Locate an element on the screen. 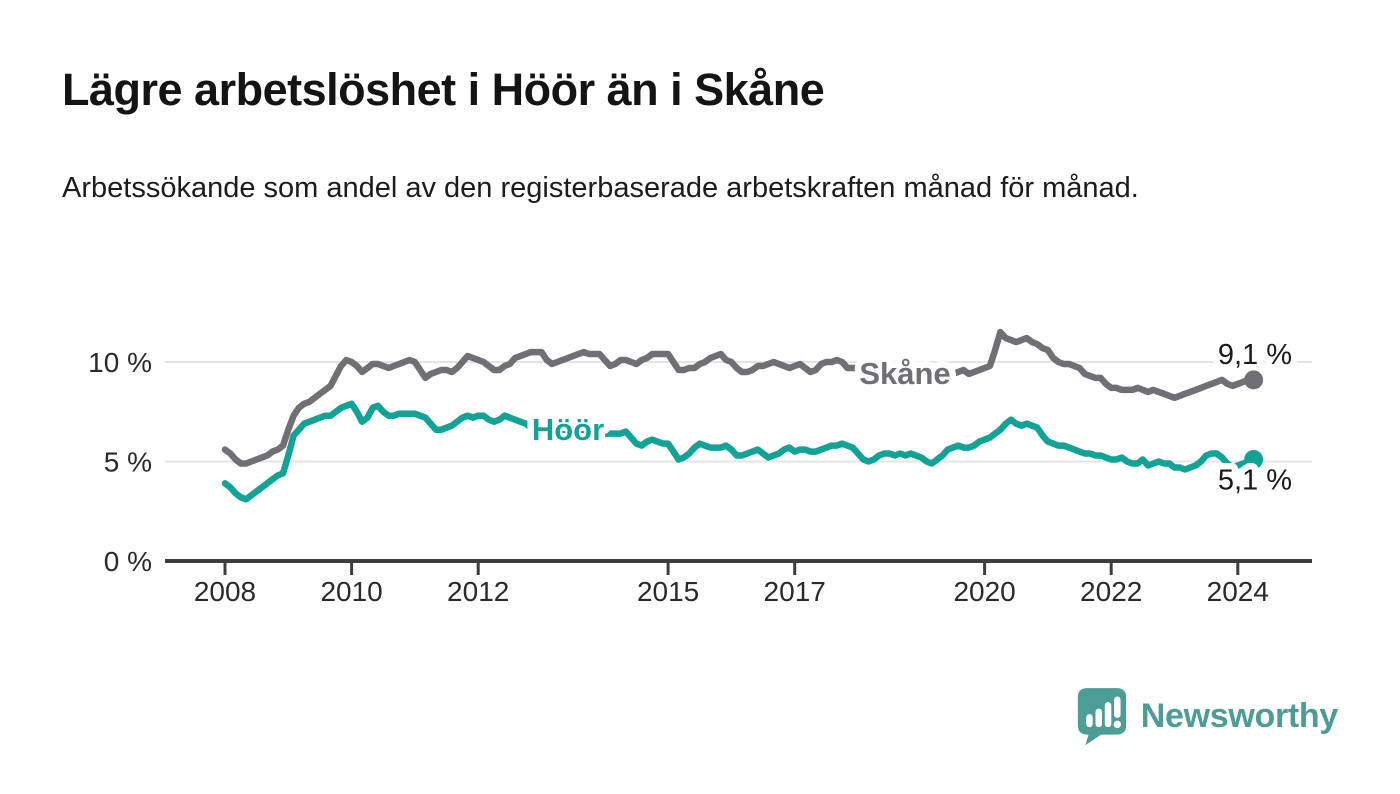 The image size is (1400, 794). chart-title: Lägre arbetslöshet i Höör än i Skåne is located at coordinates (443, 89).